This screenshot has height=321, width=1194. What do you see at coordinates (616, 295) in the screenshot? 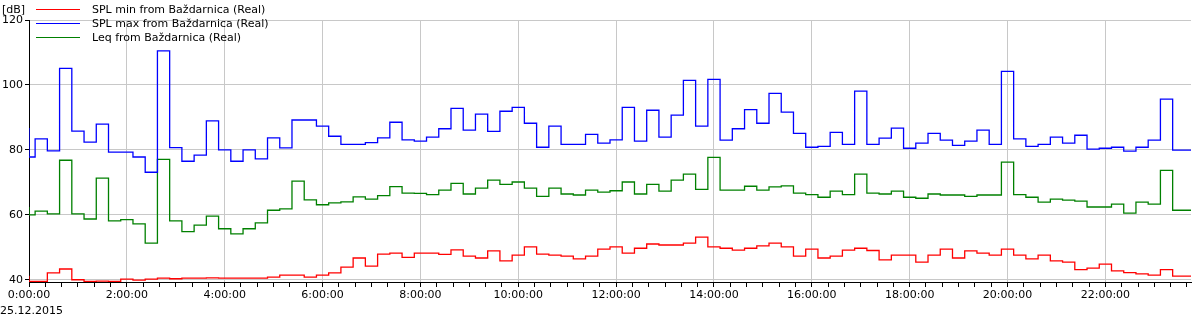
I see `x-tick-label: 12:00:00` at bounding box center [616, 295].